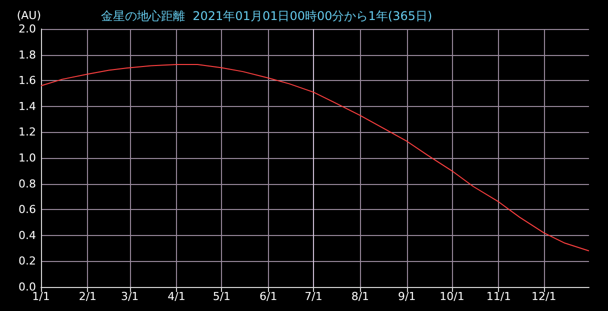  Describe the element at coordinates (27, 29) in the screenshot. I see `y-tick-label: 2.0` at that location.